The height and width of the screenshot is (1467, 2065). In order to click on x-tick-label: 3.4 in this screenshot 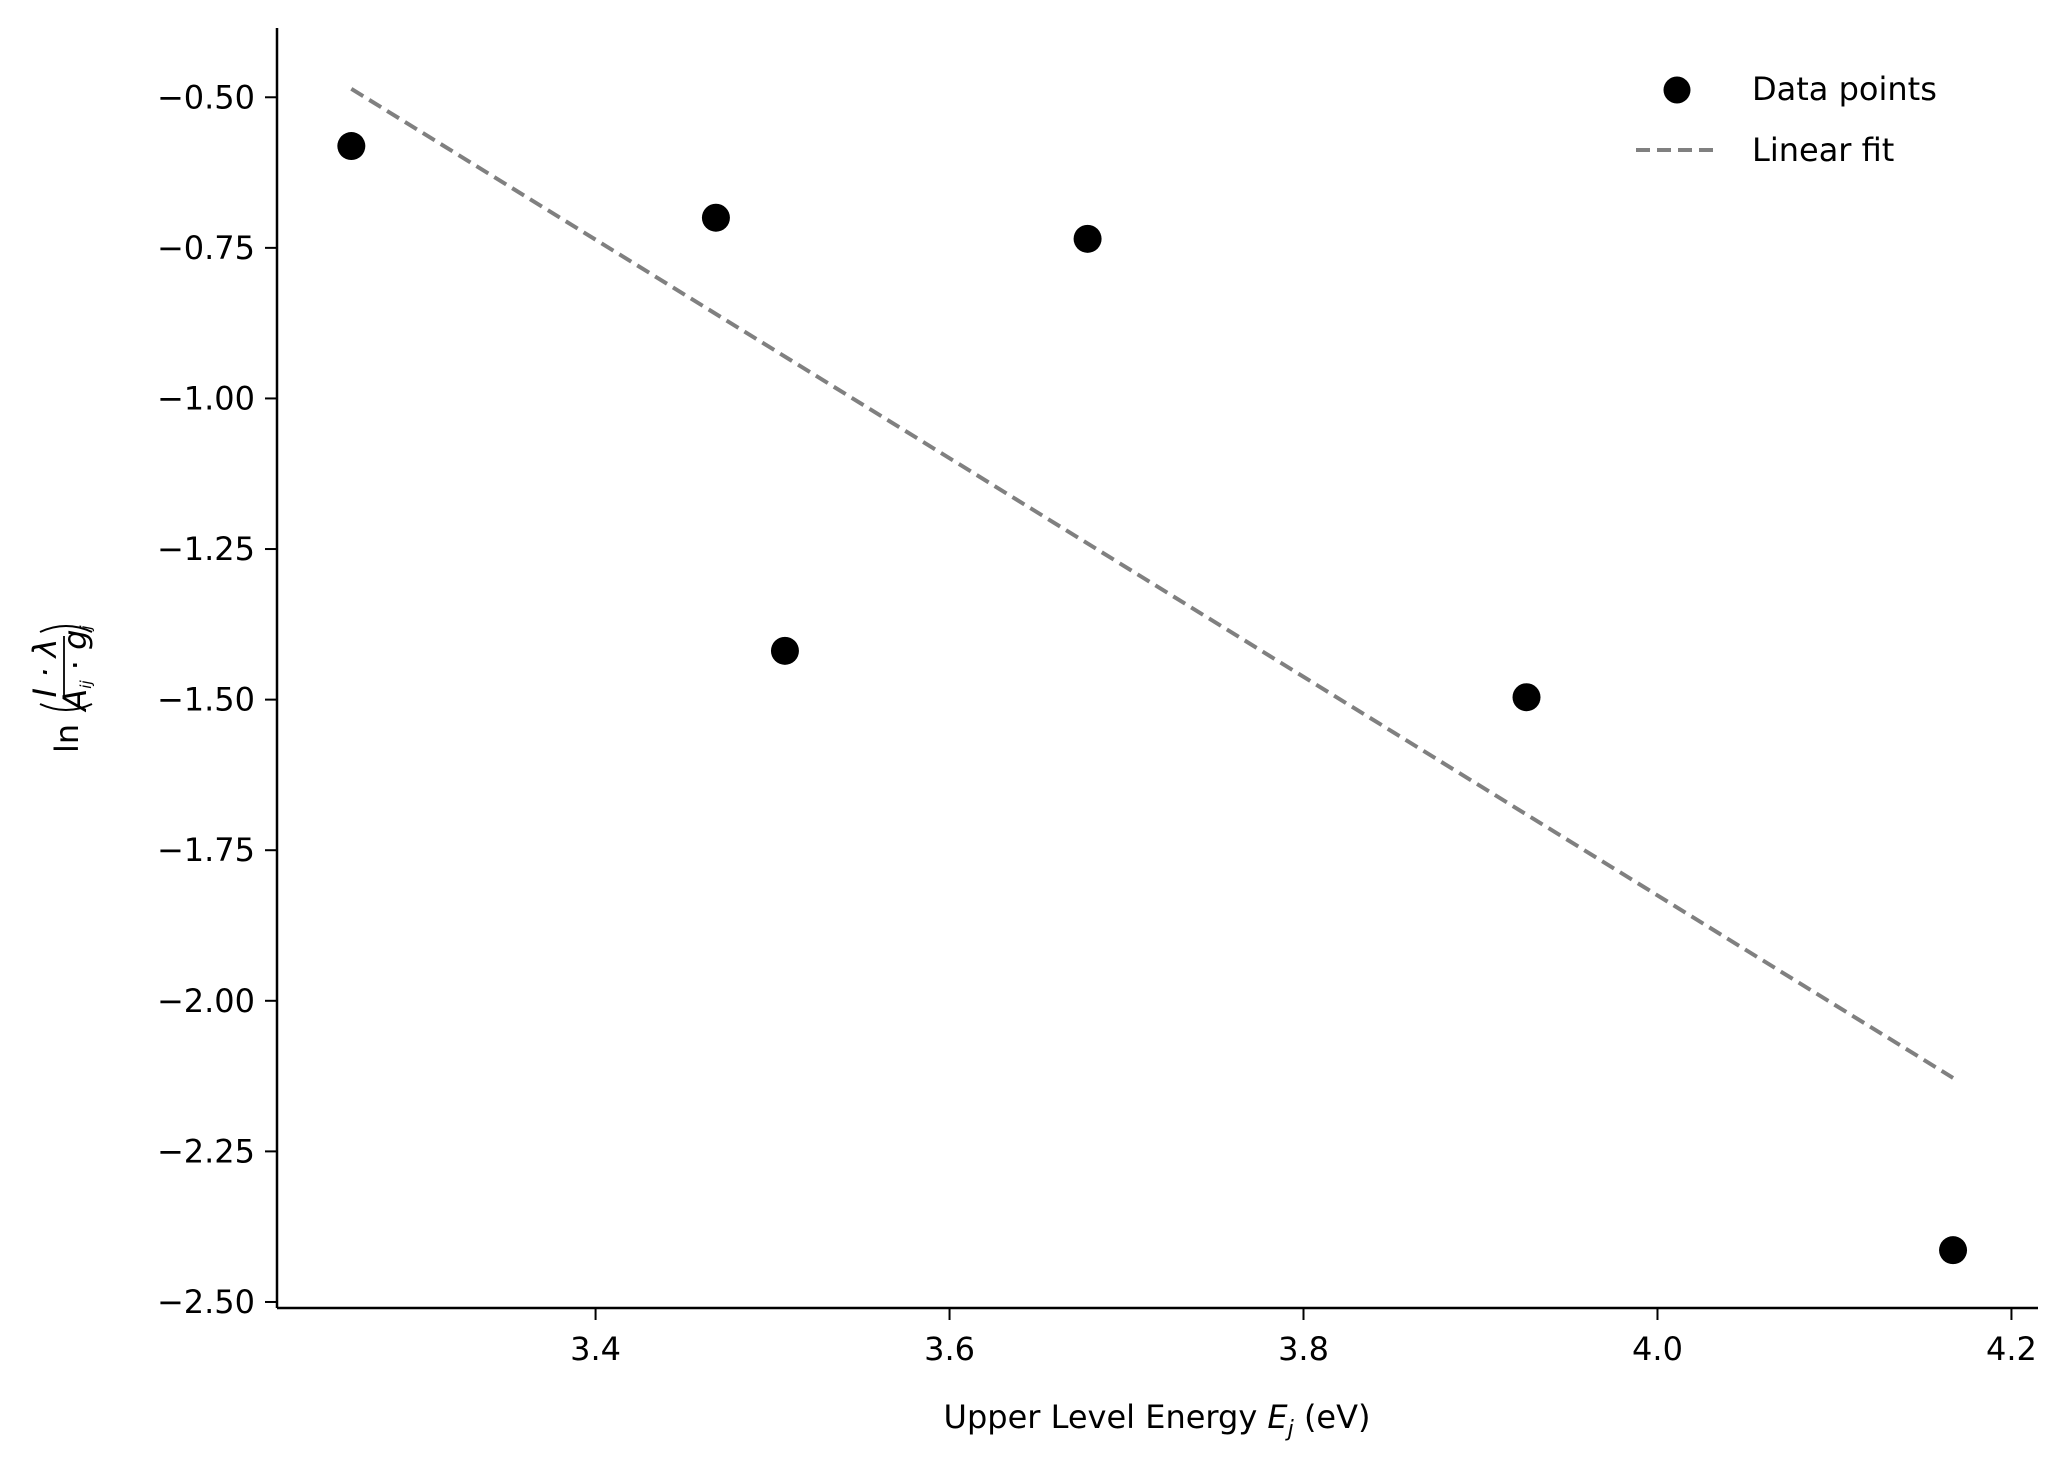, I will do `click(595, 1349)`.